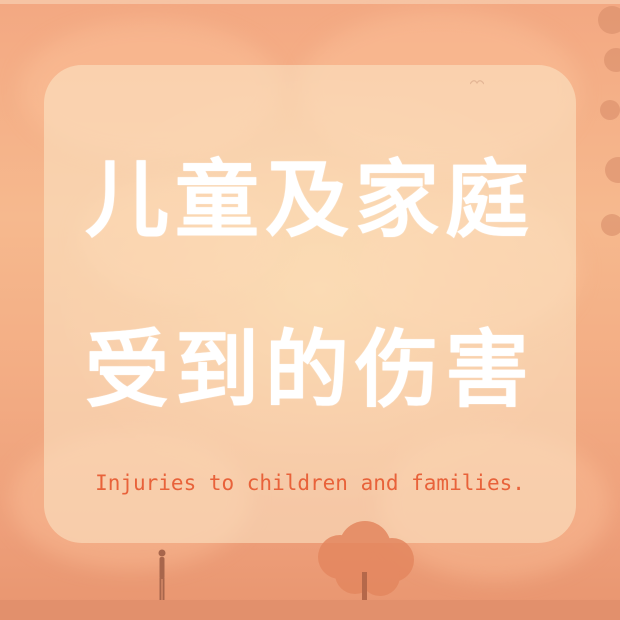  I want to click on foliage-silhouette, so click(609, 121).